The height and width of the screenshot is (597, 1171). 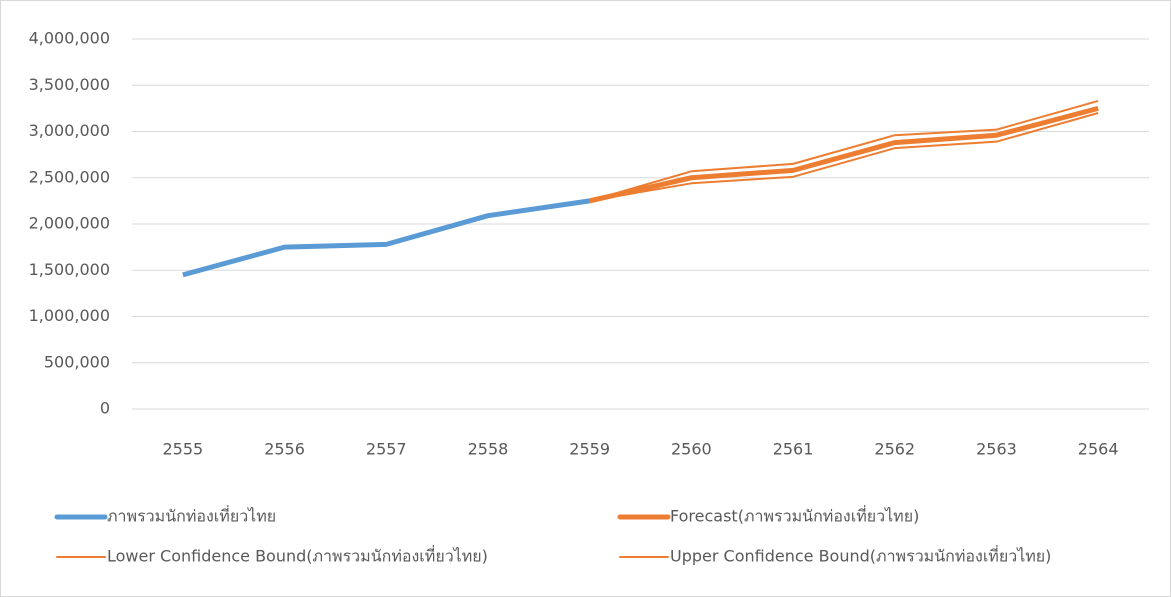 I want to click on y-tick-label: 1,500,000, so click(x=69, y=269).